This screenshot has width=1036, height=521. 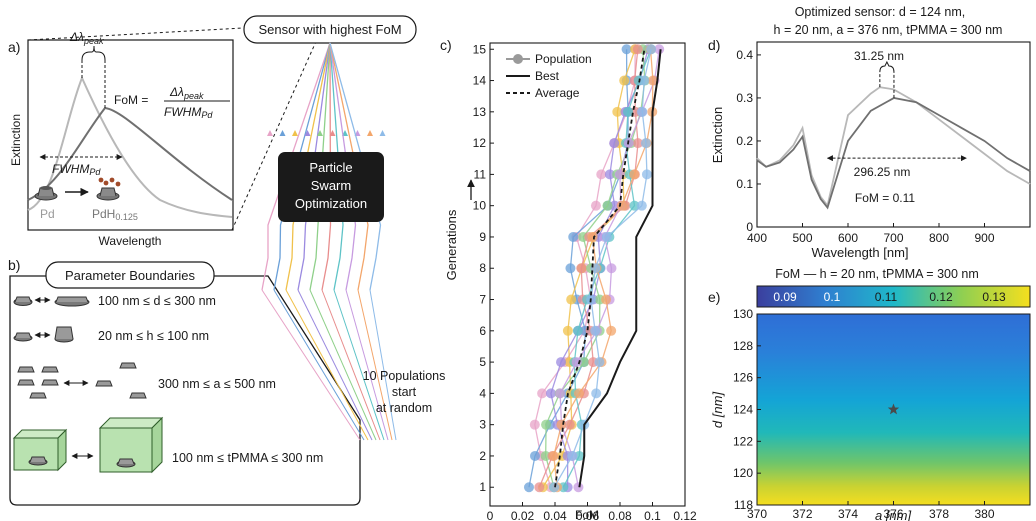 I want to click on c-xtick-label-3: 0.06, so click(x=588, y=515).